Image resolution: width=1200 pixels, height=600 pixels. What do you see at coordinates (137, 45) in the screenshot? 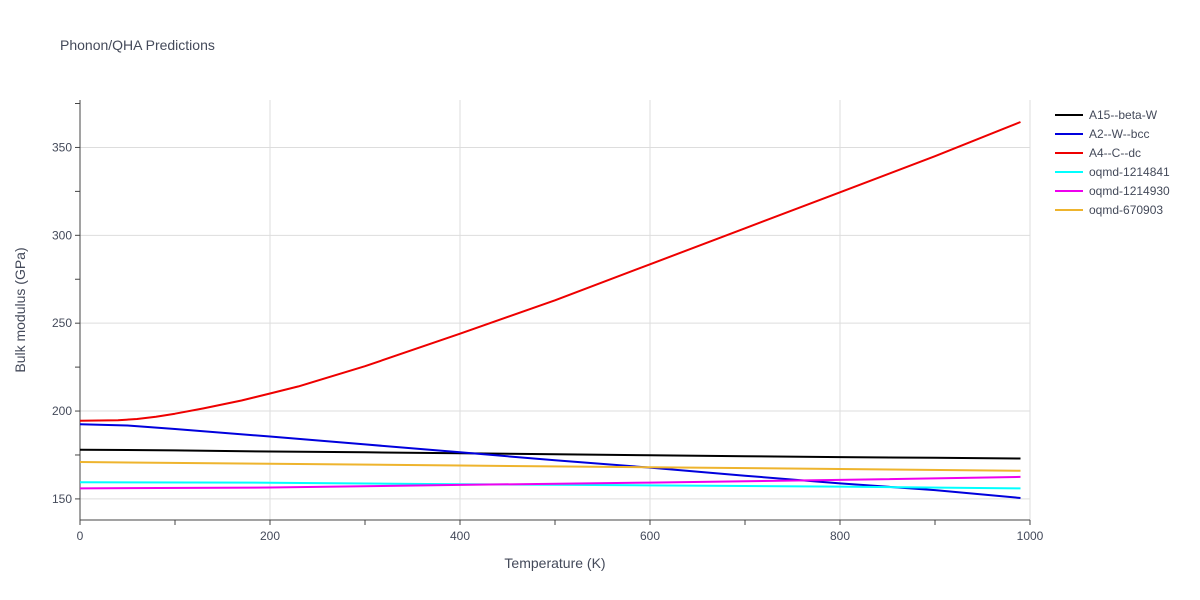
I see `chart-title: Phonon/QHA Predictions` at bounding box center [137, 45].